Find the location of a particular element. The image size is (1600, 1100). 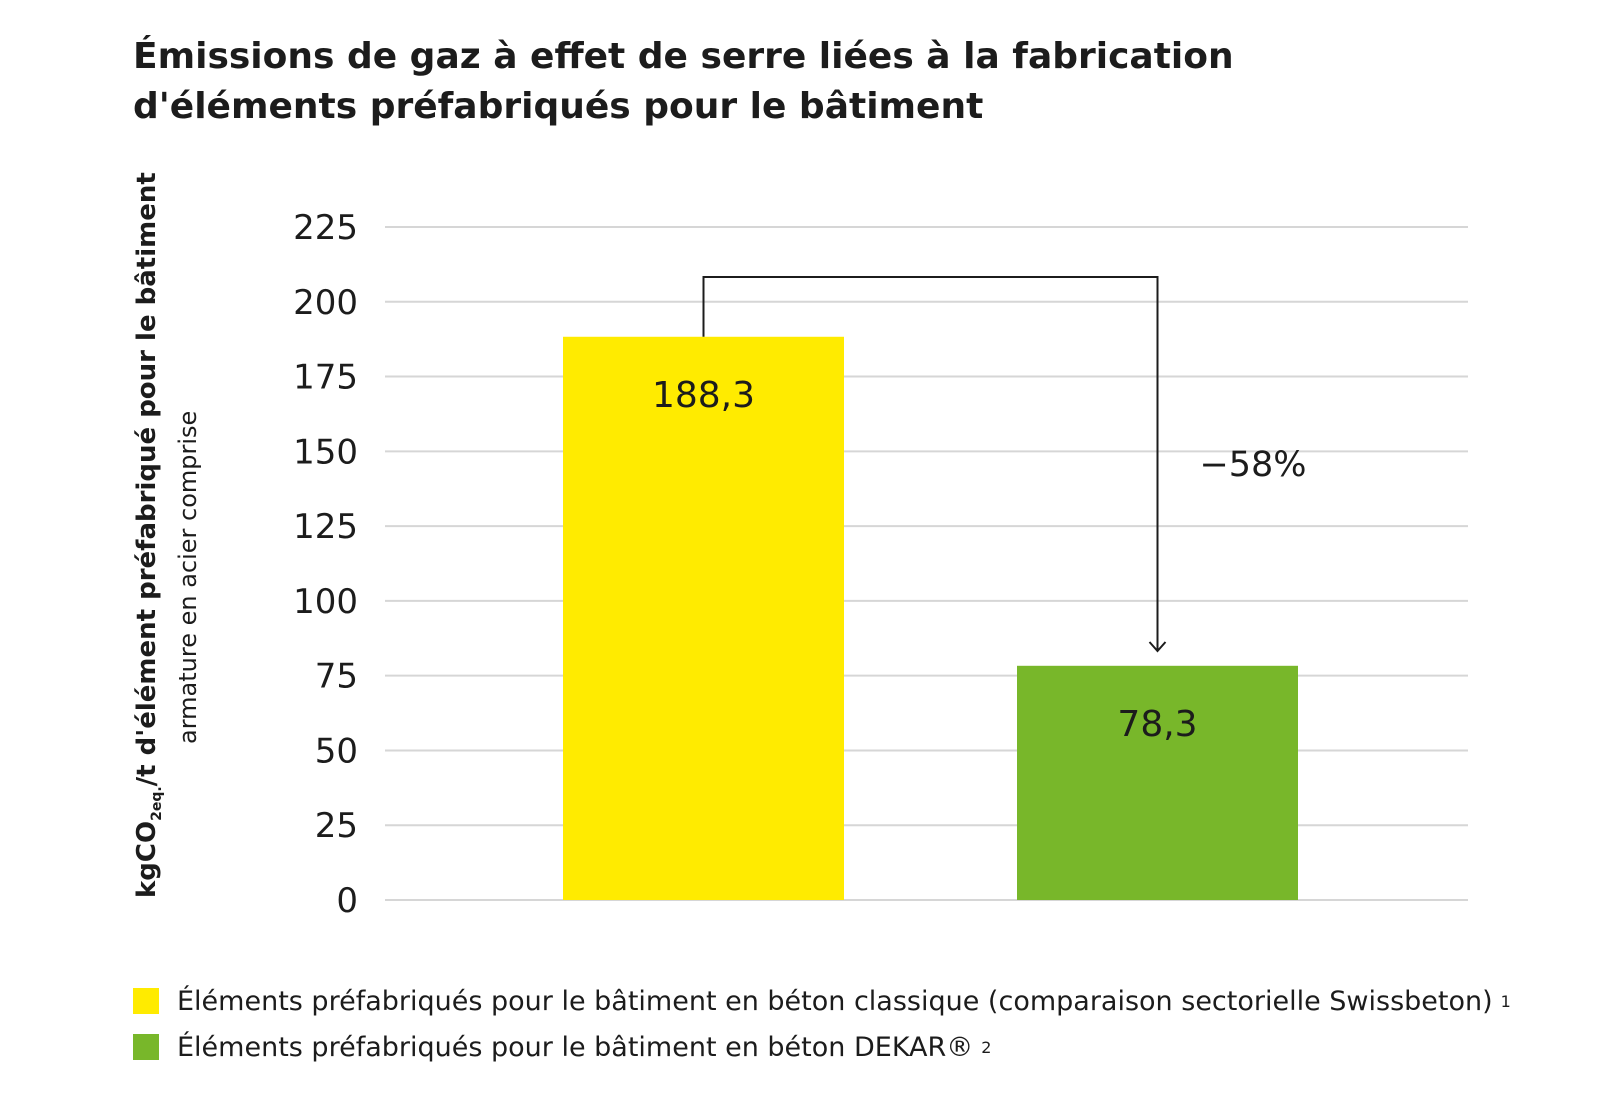

reduction-percent-label: −58% is located at coordinates (1252, 465).